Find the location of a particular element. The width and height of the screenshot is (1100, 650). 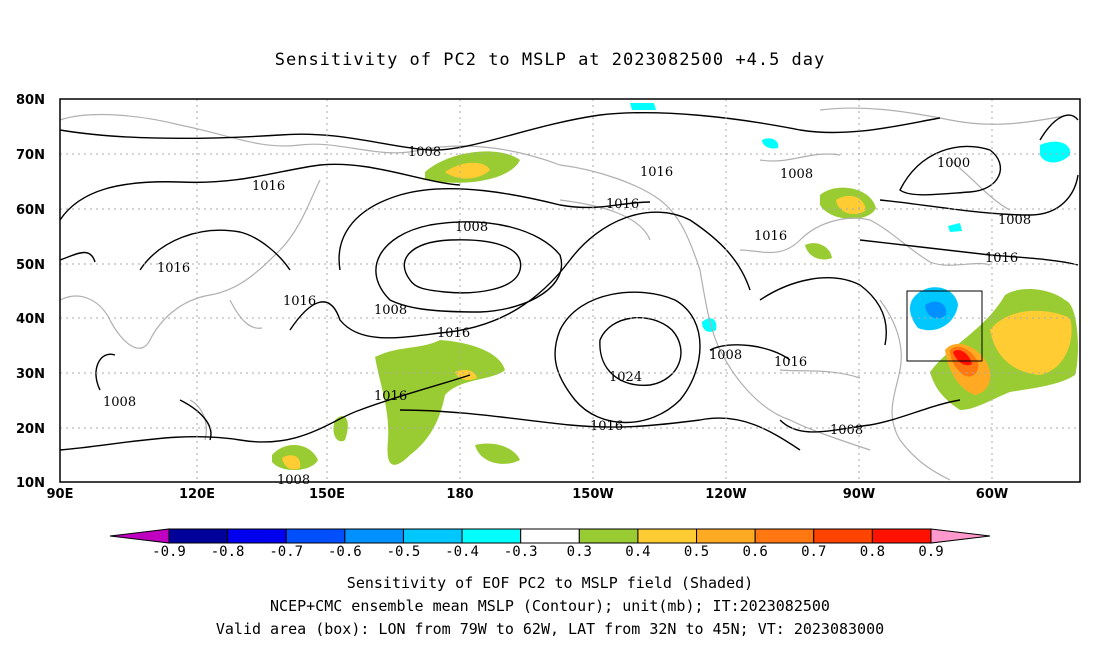

colorbar-label: -0.9 is located at coordinates (169, 552).